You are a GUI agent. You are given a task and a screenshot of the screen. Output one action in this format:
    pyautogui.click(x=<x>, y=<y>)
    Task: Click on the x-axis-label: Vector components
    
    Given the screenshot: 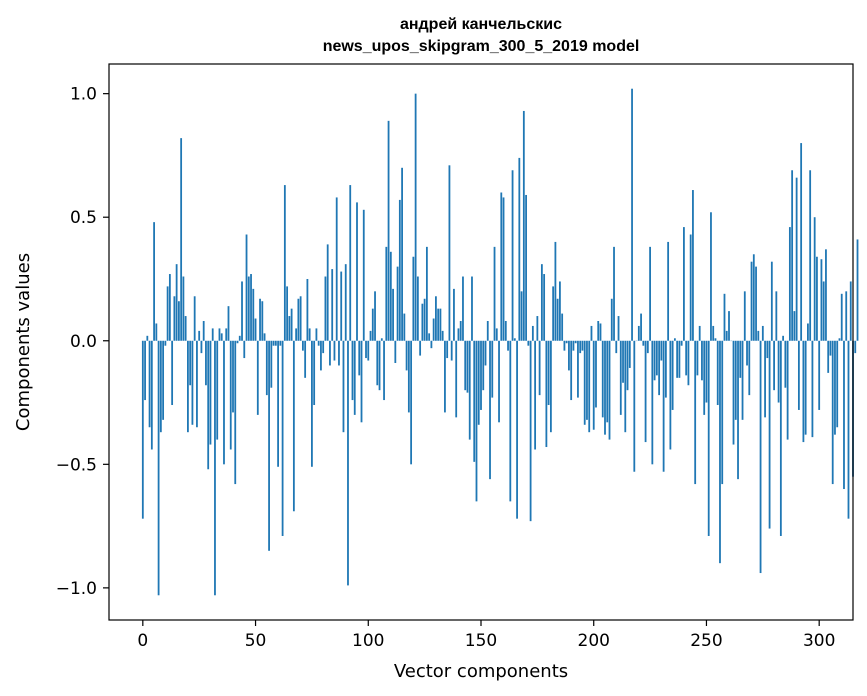 What is the action you would take?
    pyautogui.click(x=481, y=671)
    